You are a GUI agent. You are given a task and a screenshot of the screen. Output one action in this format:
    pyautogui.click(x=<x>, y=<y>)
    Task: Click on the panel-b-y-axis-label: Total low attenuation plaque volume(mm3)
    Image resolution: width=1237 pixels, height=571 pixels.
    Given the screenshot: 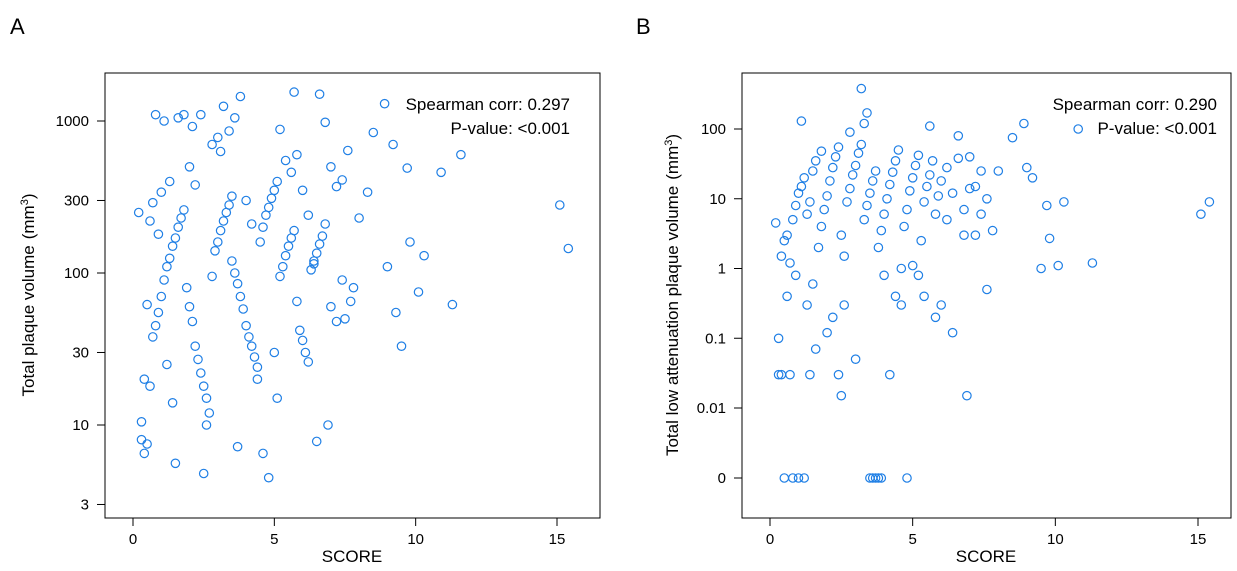 What is the action you would take?
    pyautogui.click(x=672, y=295)
    